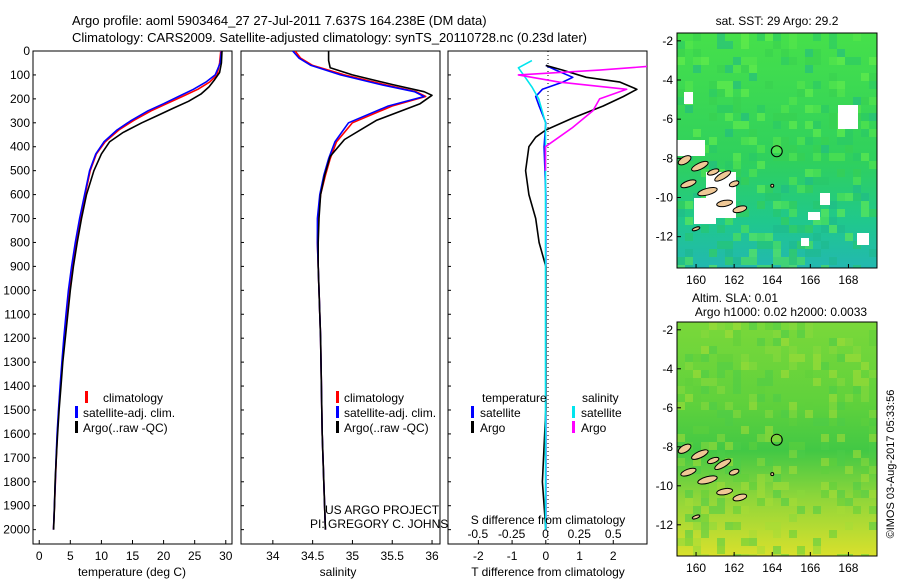 This screenshot has height=580, width=900. Describe the element at coordinates (545, 556) in the screenshot. I see `x-tick-label: 0` at that location.